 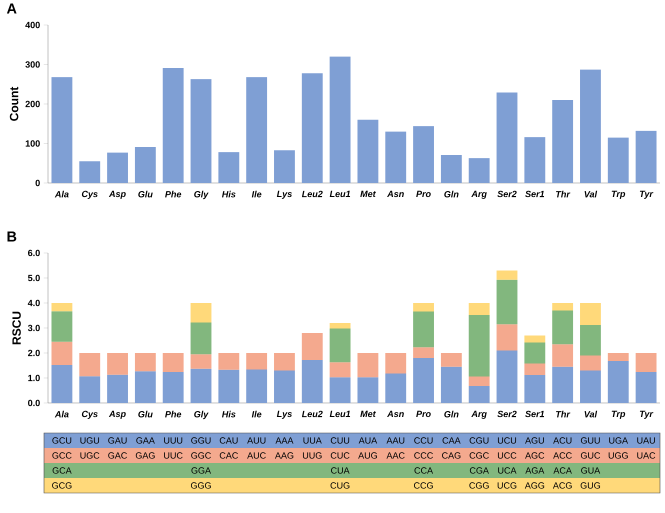 I want to click on y-tick-label: 0, so click(x=38, y=183).